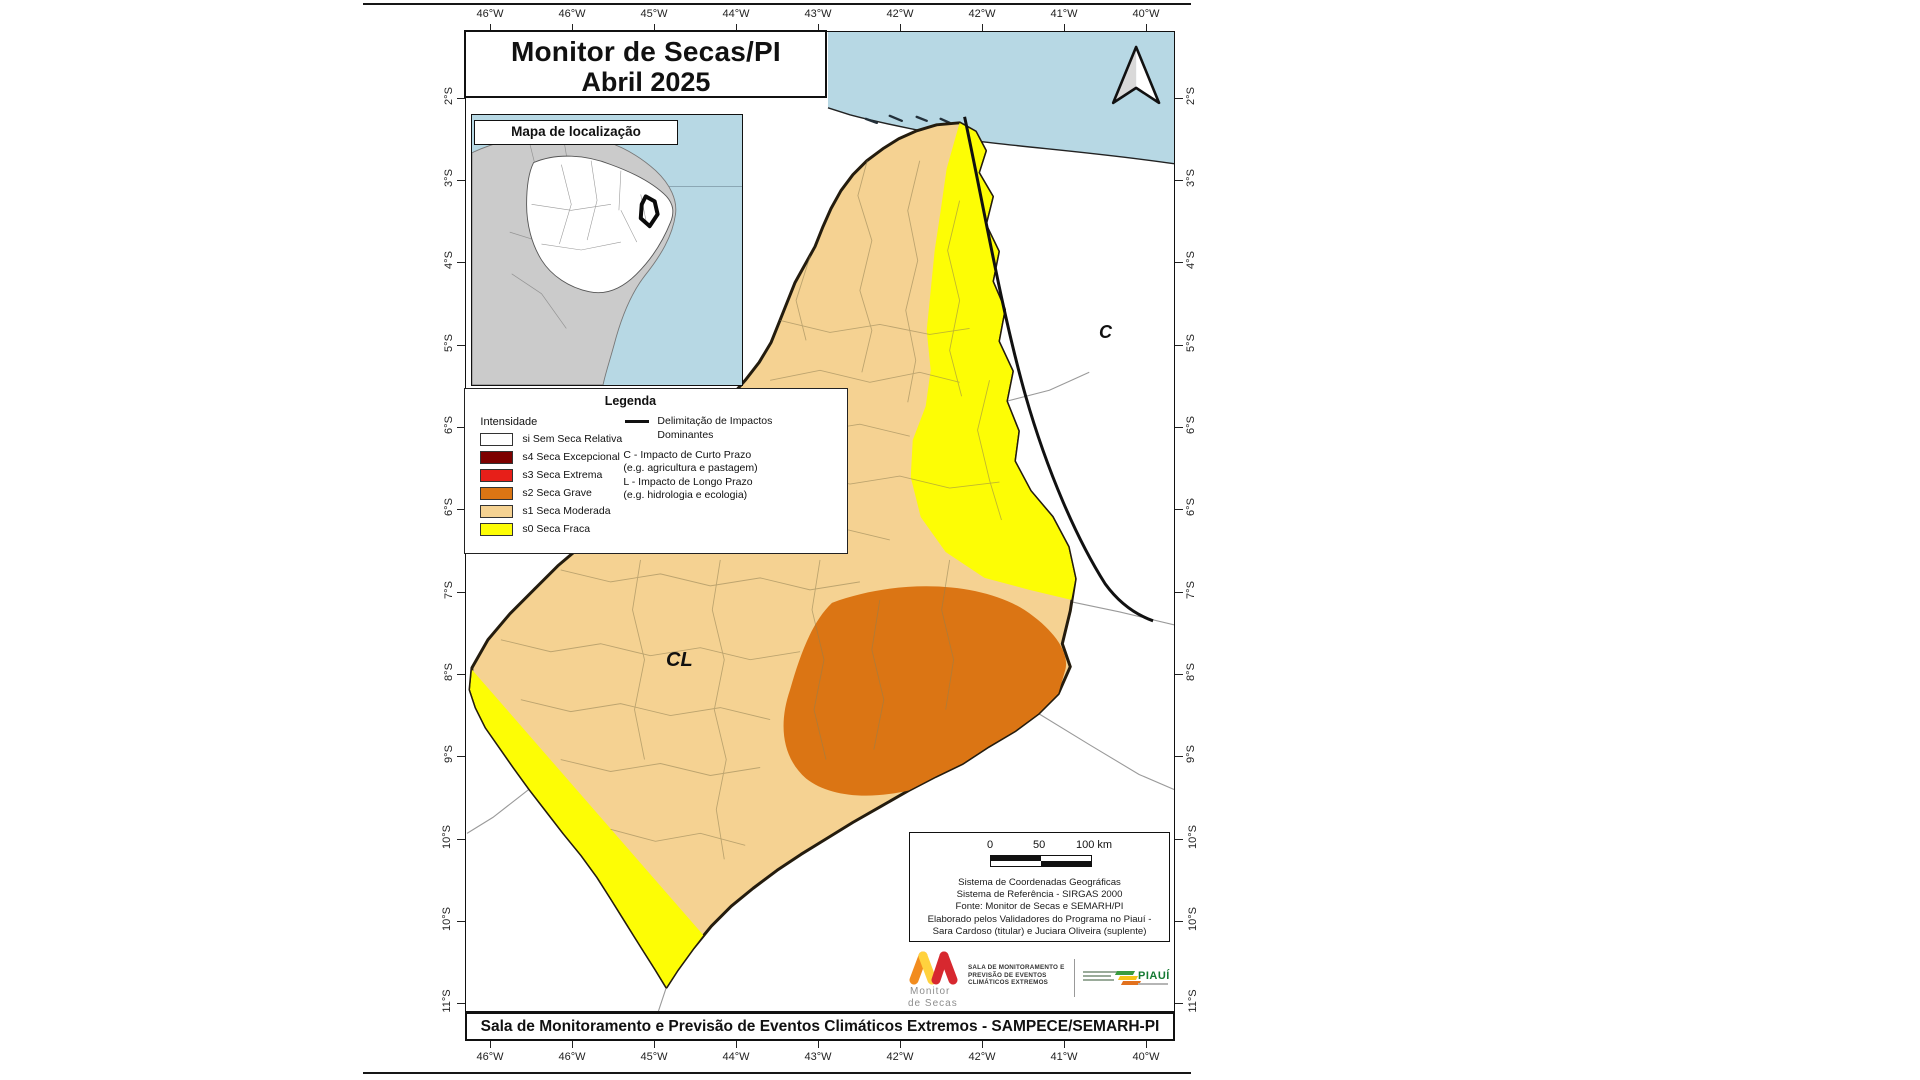  What do you see at coordinates (687, 455) in the screenshot?
I see `impact-c-title: C - Impacto de Curto Prazo` at bounding box center [687, 455].